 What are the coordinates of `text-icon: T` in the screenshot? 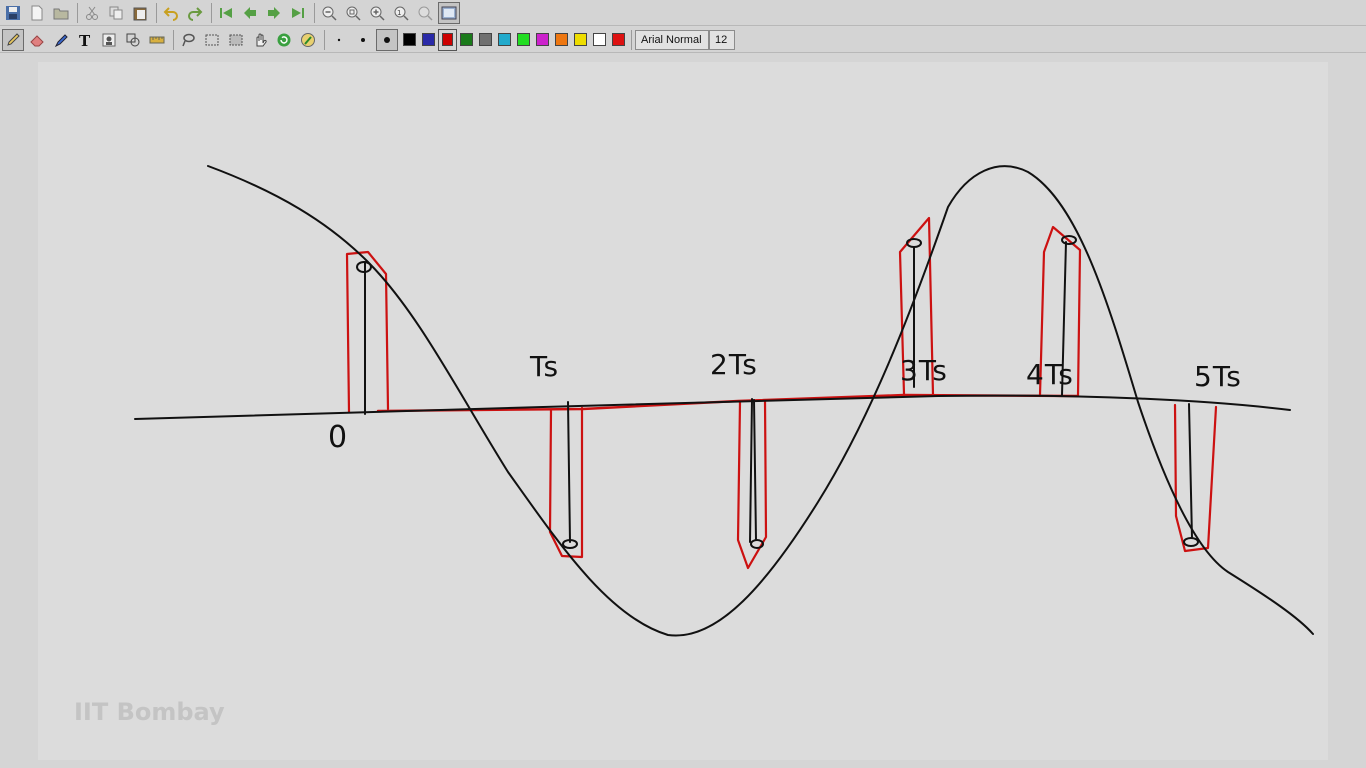 It's located at (85, 40).